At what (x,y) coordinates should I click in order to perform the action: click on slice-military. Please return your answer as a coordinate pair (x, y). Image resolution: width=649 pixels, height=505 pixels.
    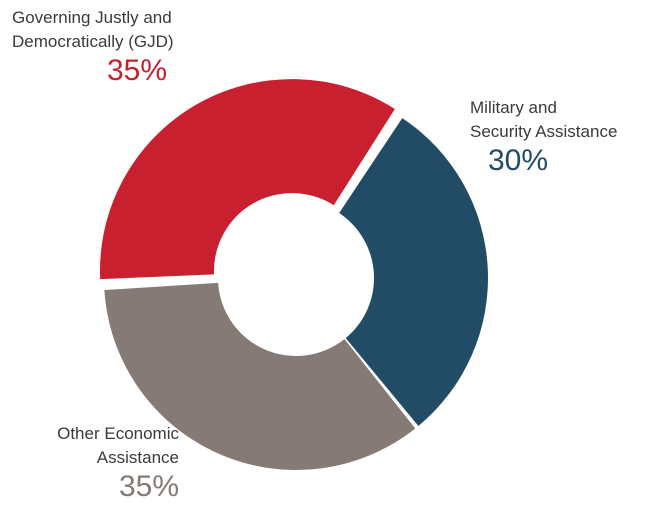
    Looking at the image, I should click on (414, 272).